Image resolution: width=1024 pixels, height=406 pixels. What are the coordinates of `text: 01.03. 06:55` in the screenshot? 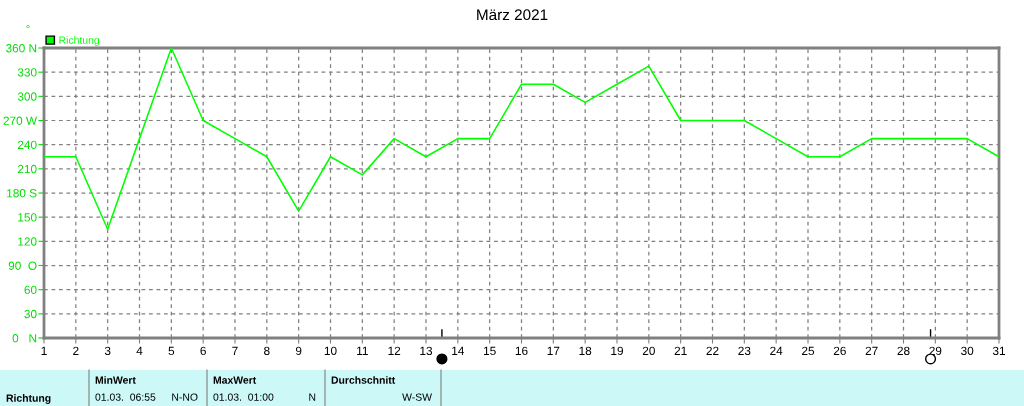 It's located at (125, 397).